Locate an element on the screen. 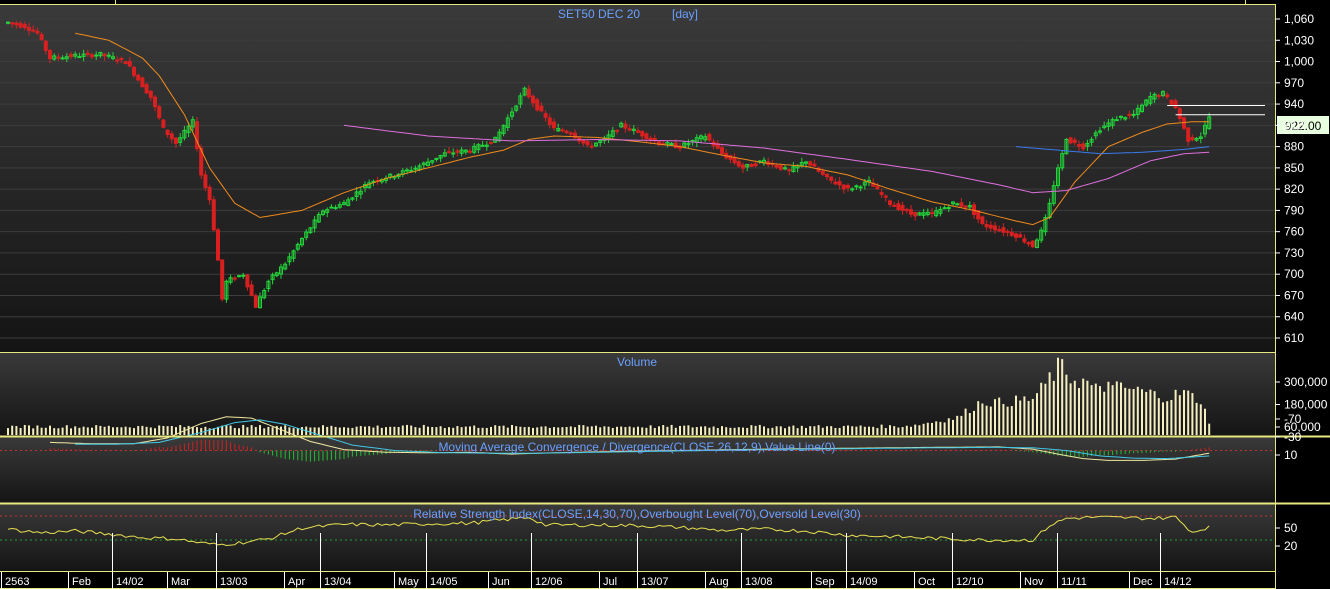 This screenshot has width=1330, height=589. price-axis-label: 730 is located at coordinates (1294, 253).